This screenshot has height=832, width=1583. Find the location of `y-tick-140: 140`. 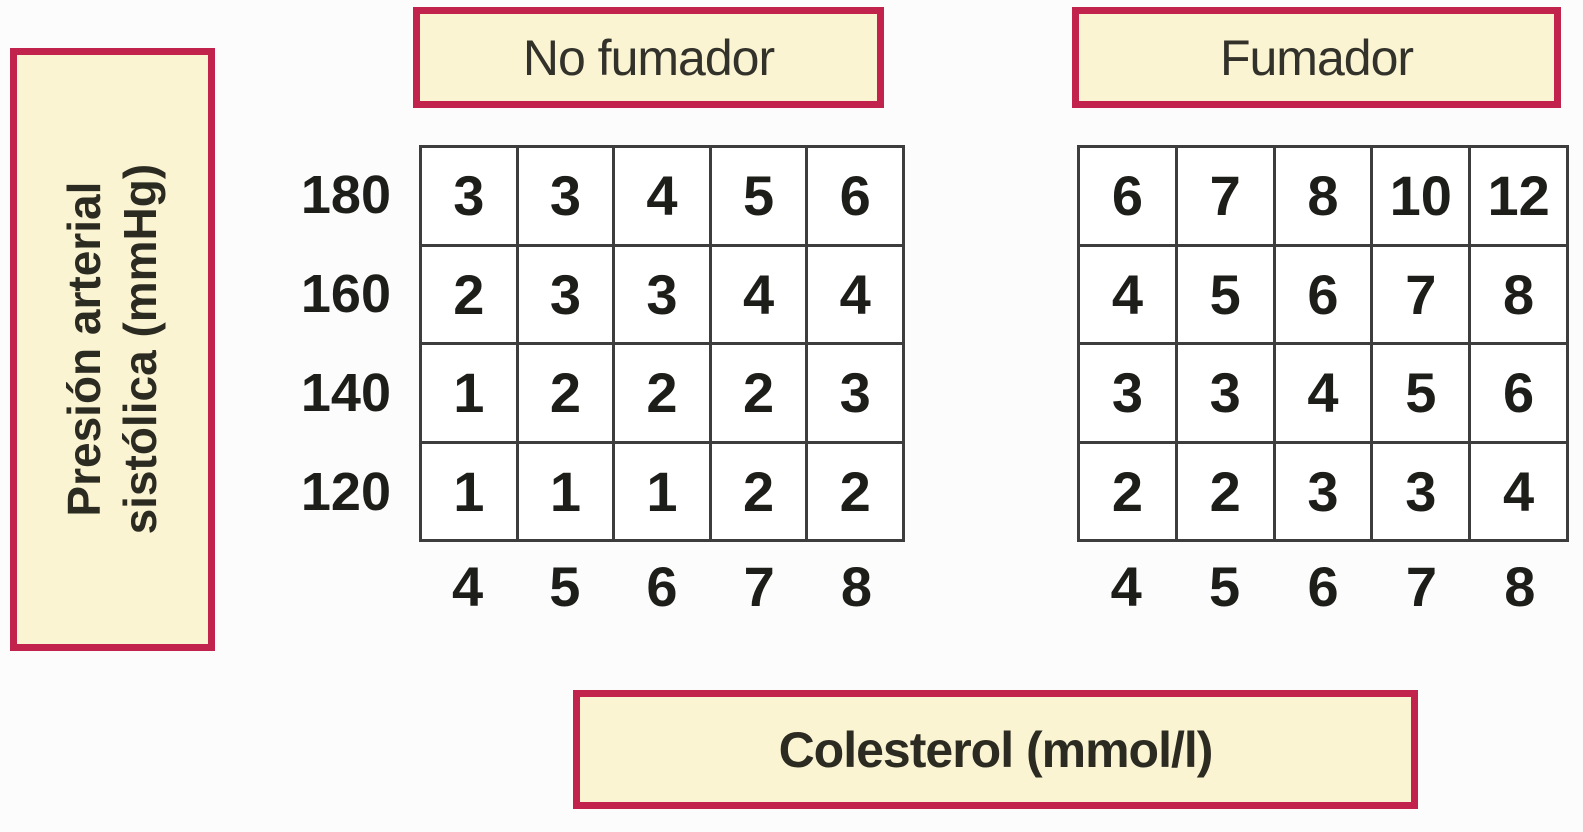

y-tick-140: 140 is located at coordinates (345, 393).